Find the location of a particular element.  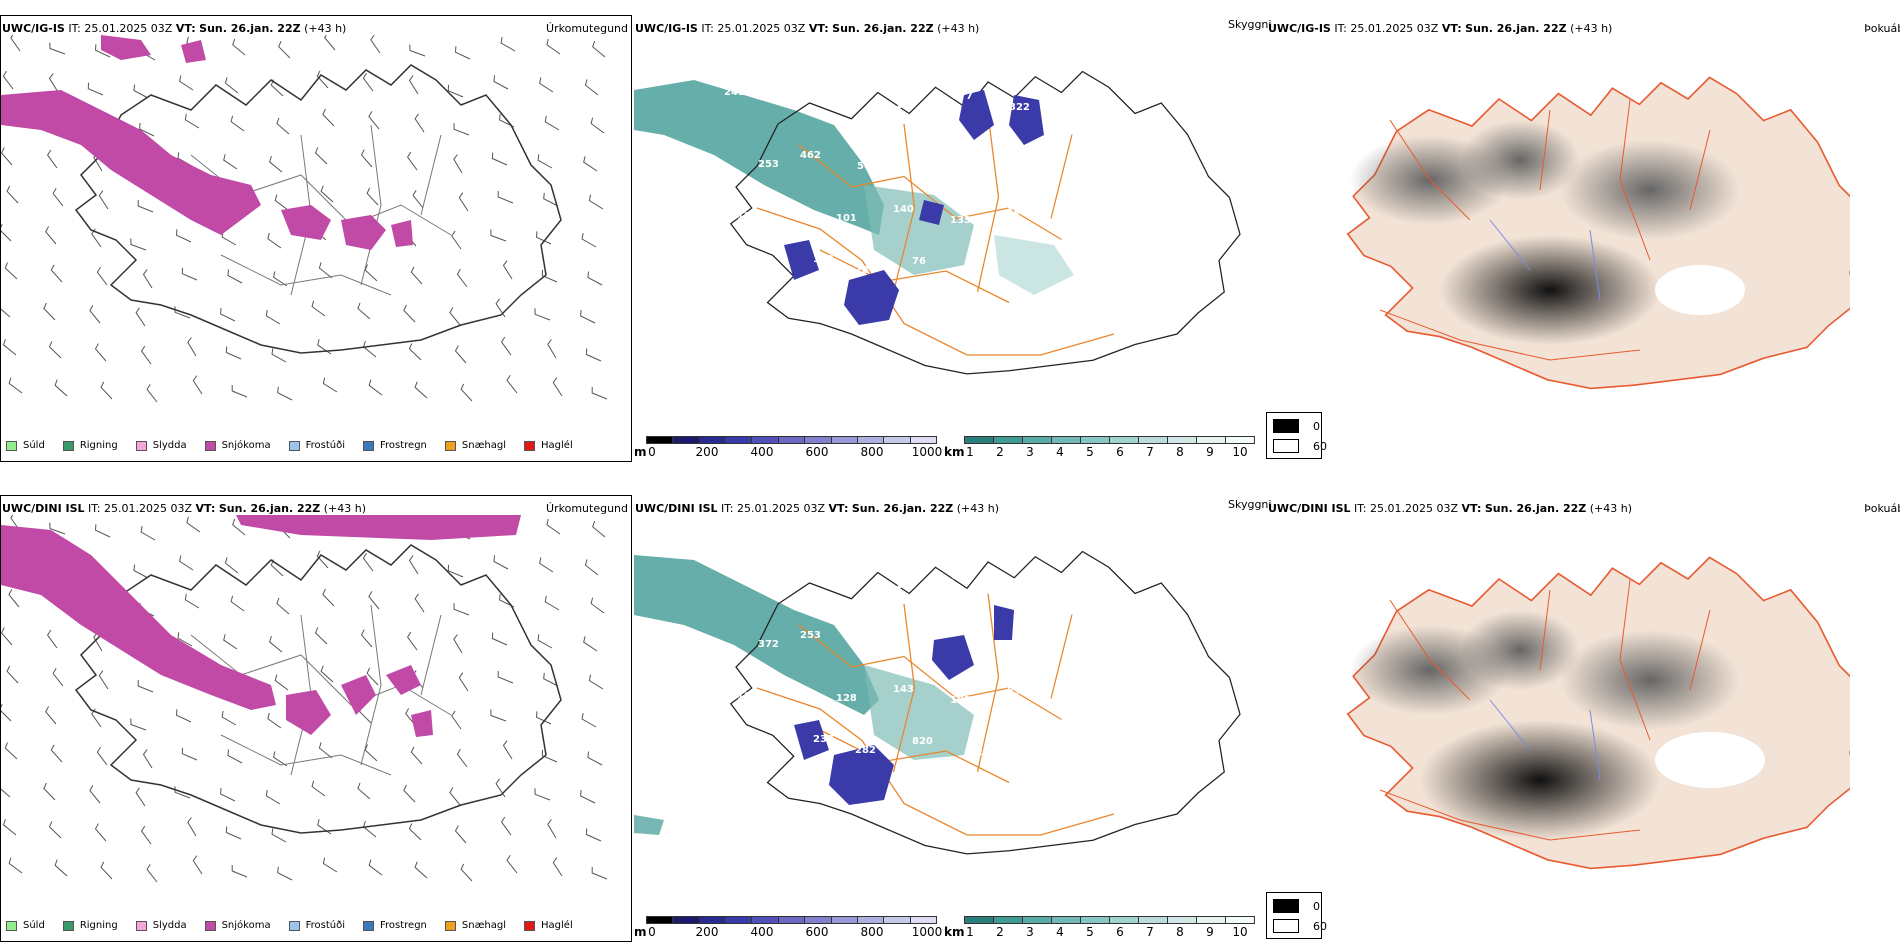

legend-label: Haglél is located at coordinates (557, 925).